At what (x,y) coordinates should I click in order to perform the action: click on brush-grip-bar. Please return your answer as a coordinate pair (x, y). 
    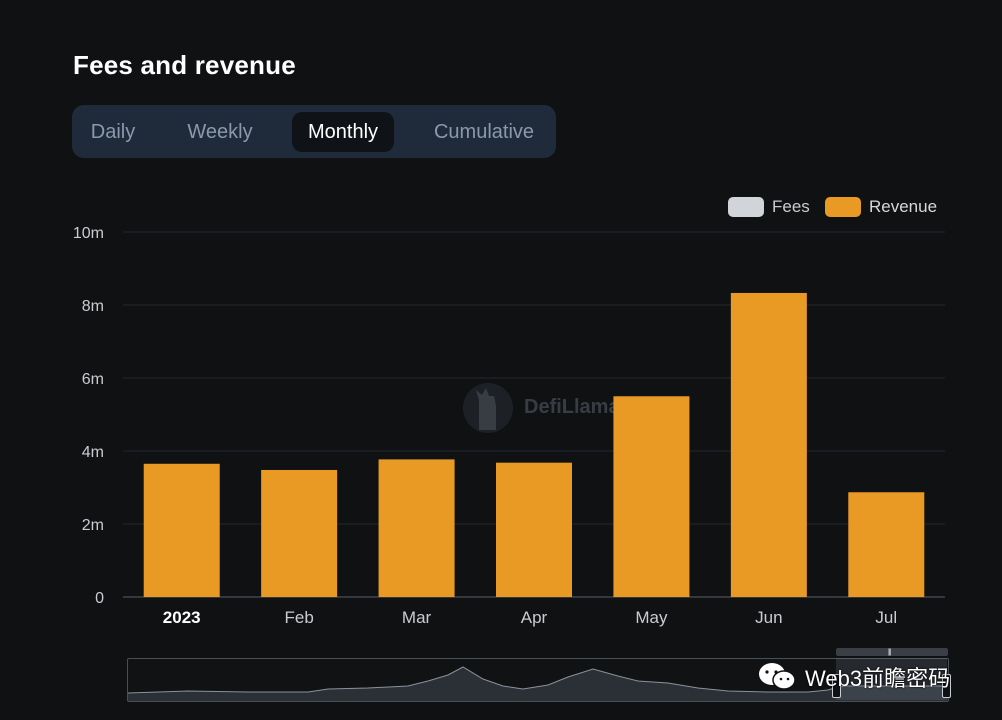
    Looking at the image, I should click on (892, 652).